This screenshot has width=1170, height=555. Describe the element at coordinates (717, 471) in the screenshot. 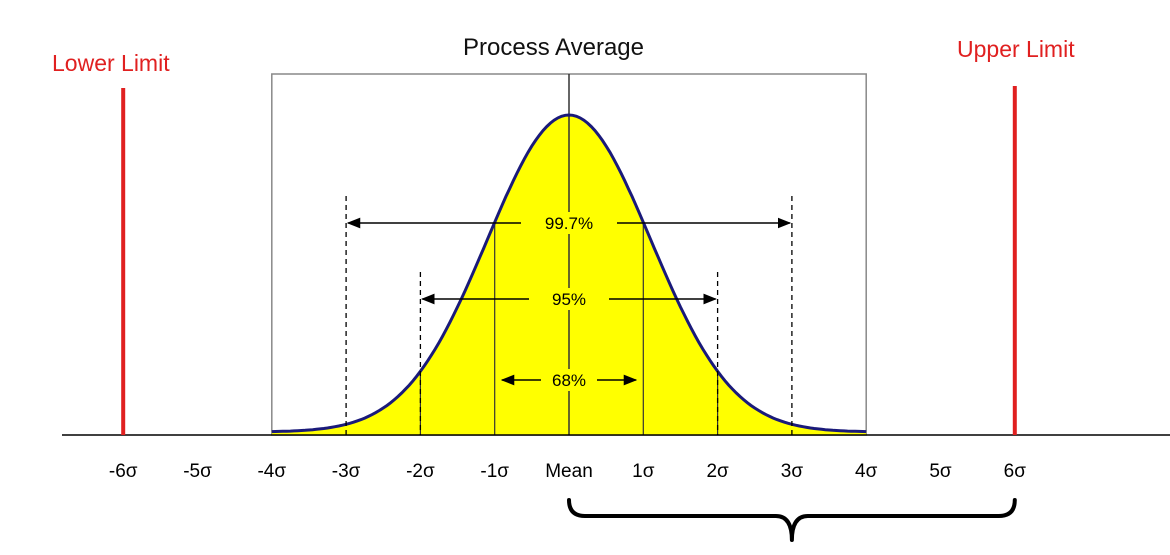

I see `tick-label: 2σ` at that location.